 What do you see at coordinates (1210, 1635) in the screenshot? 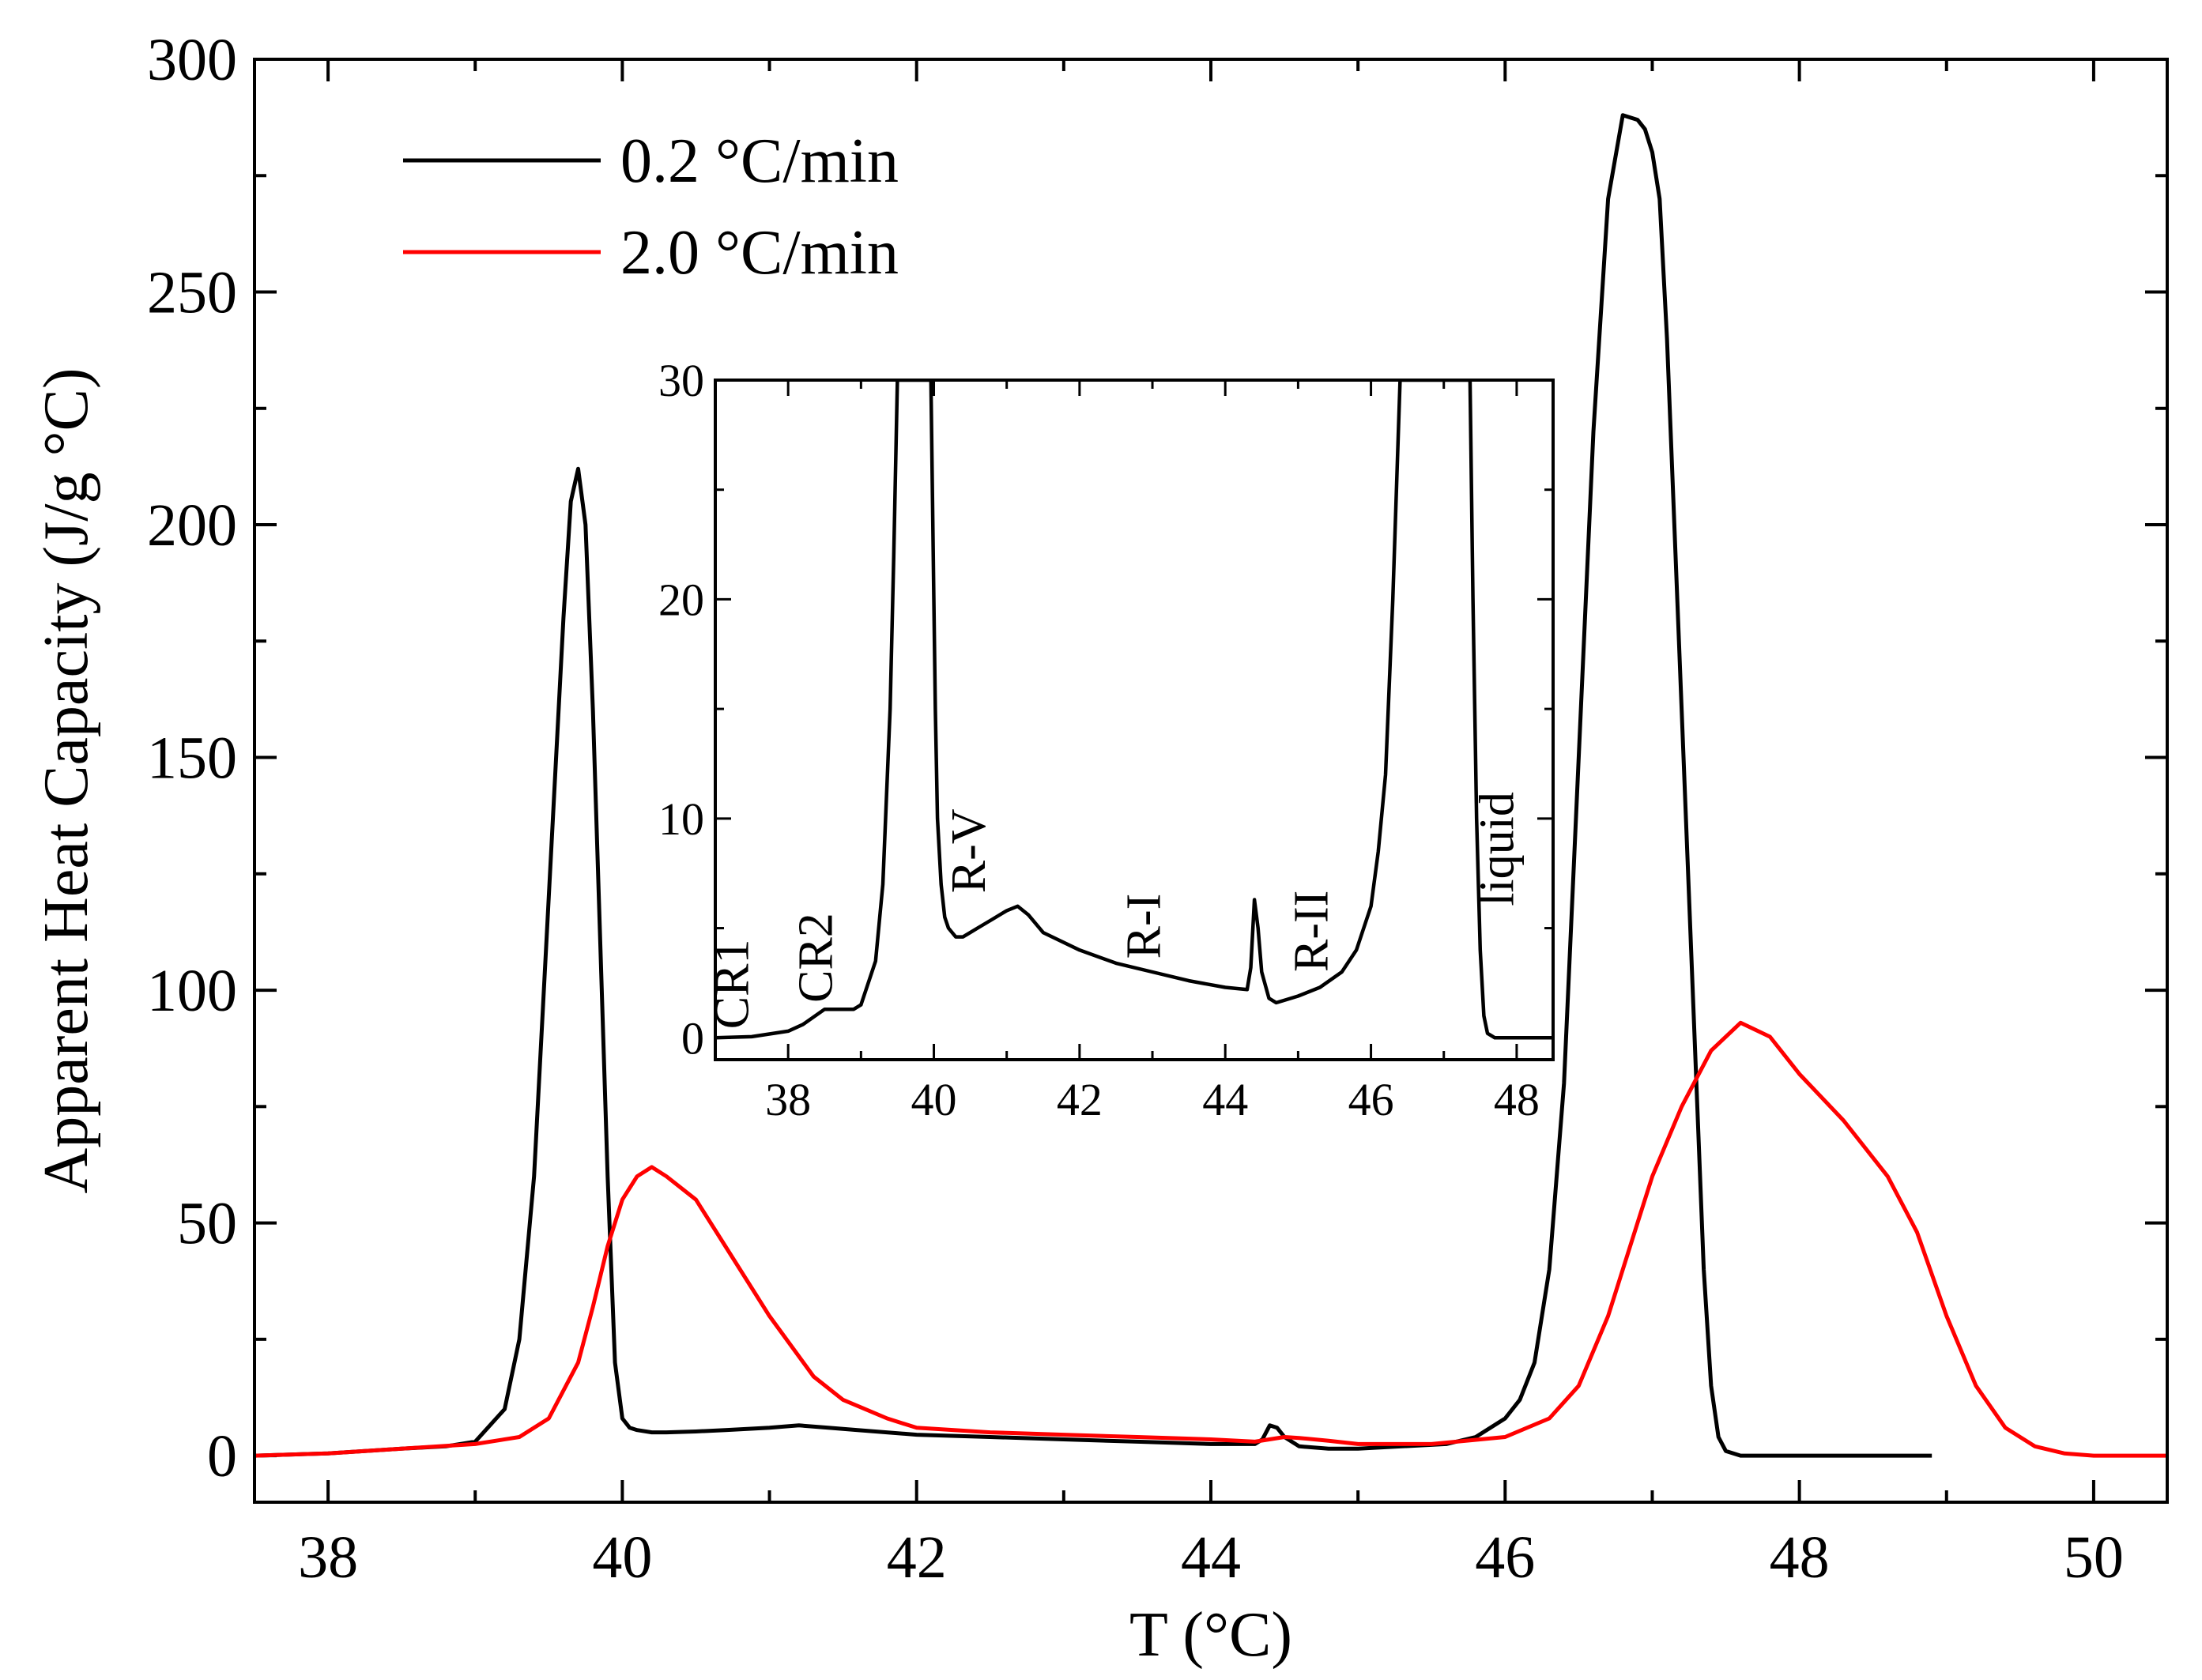
I see `x-axis-title: T (°C)` at bounding box center [1210, 1635].